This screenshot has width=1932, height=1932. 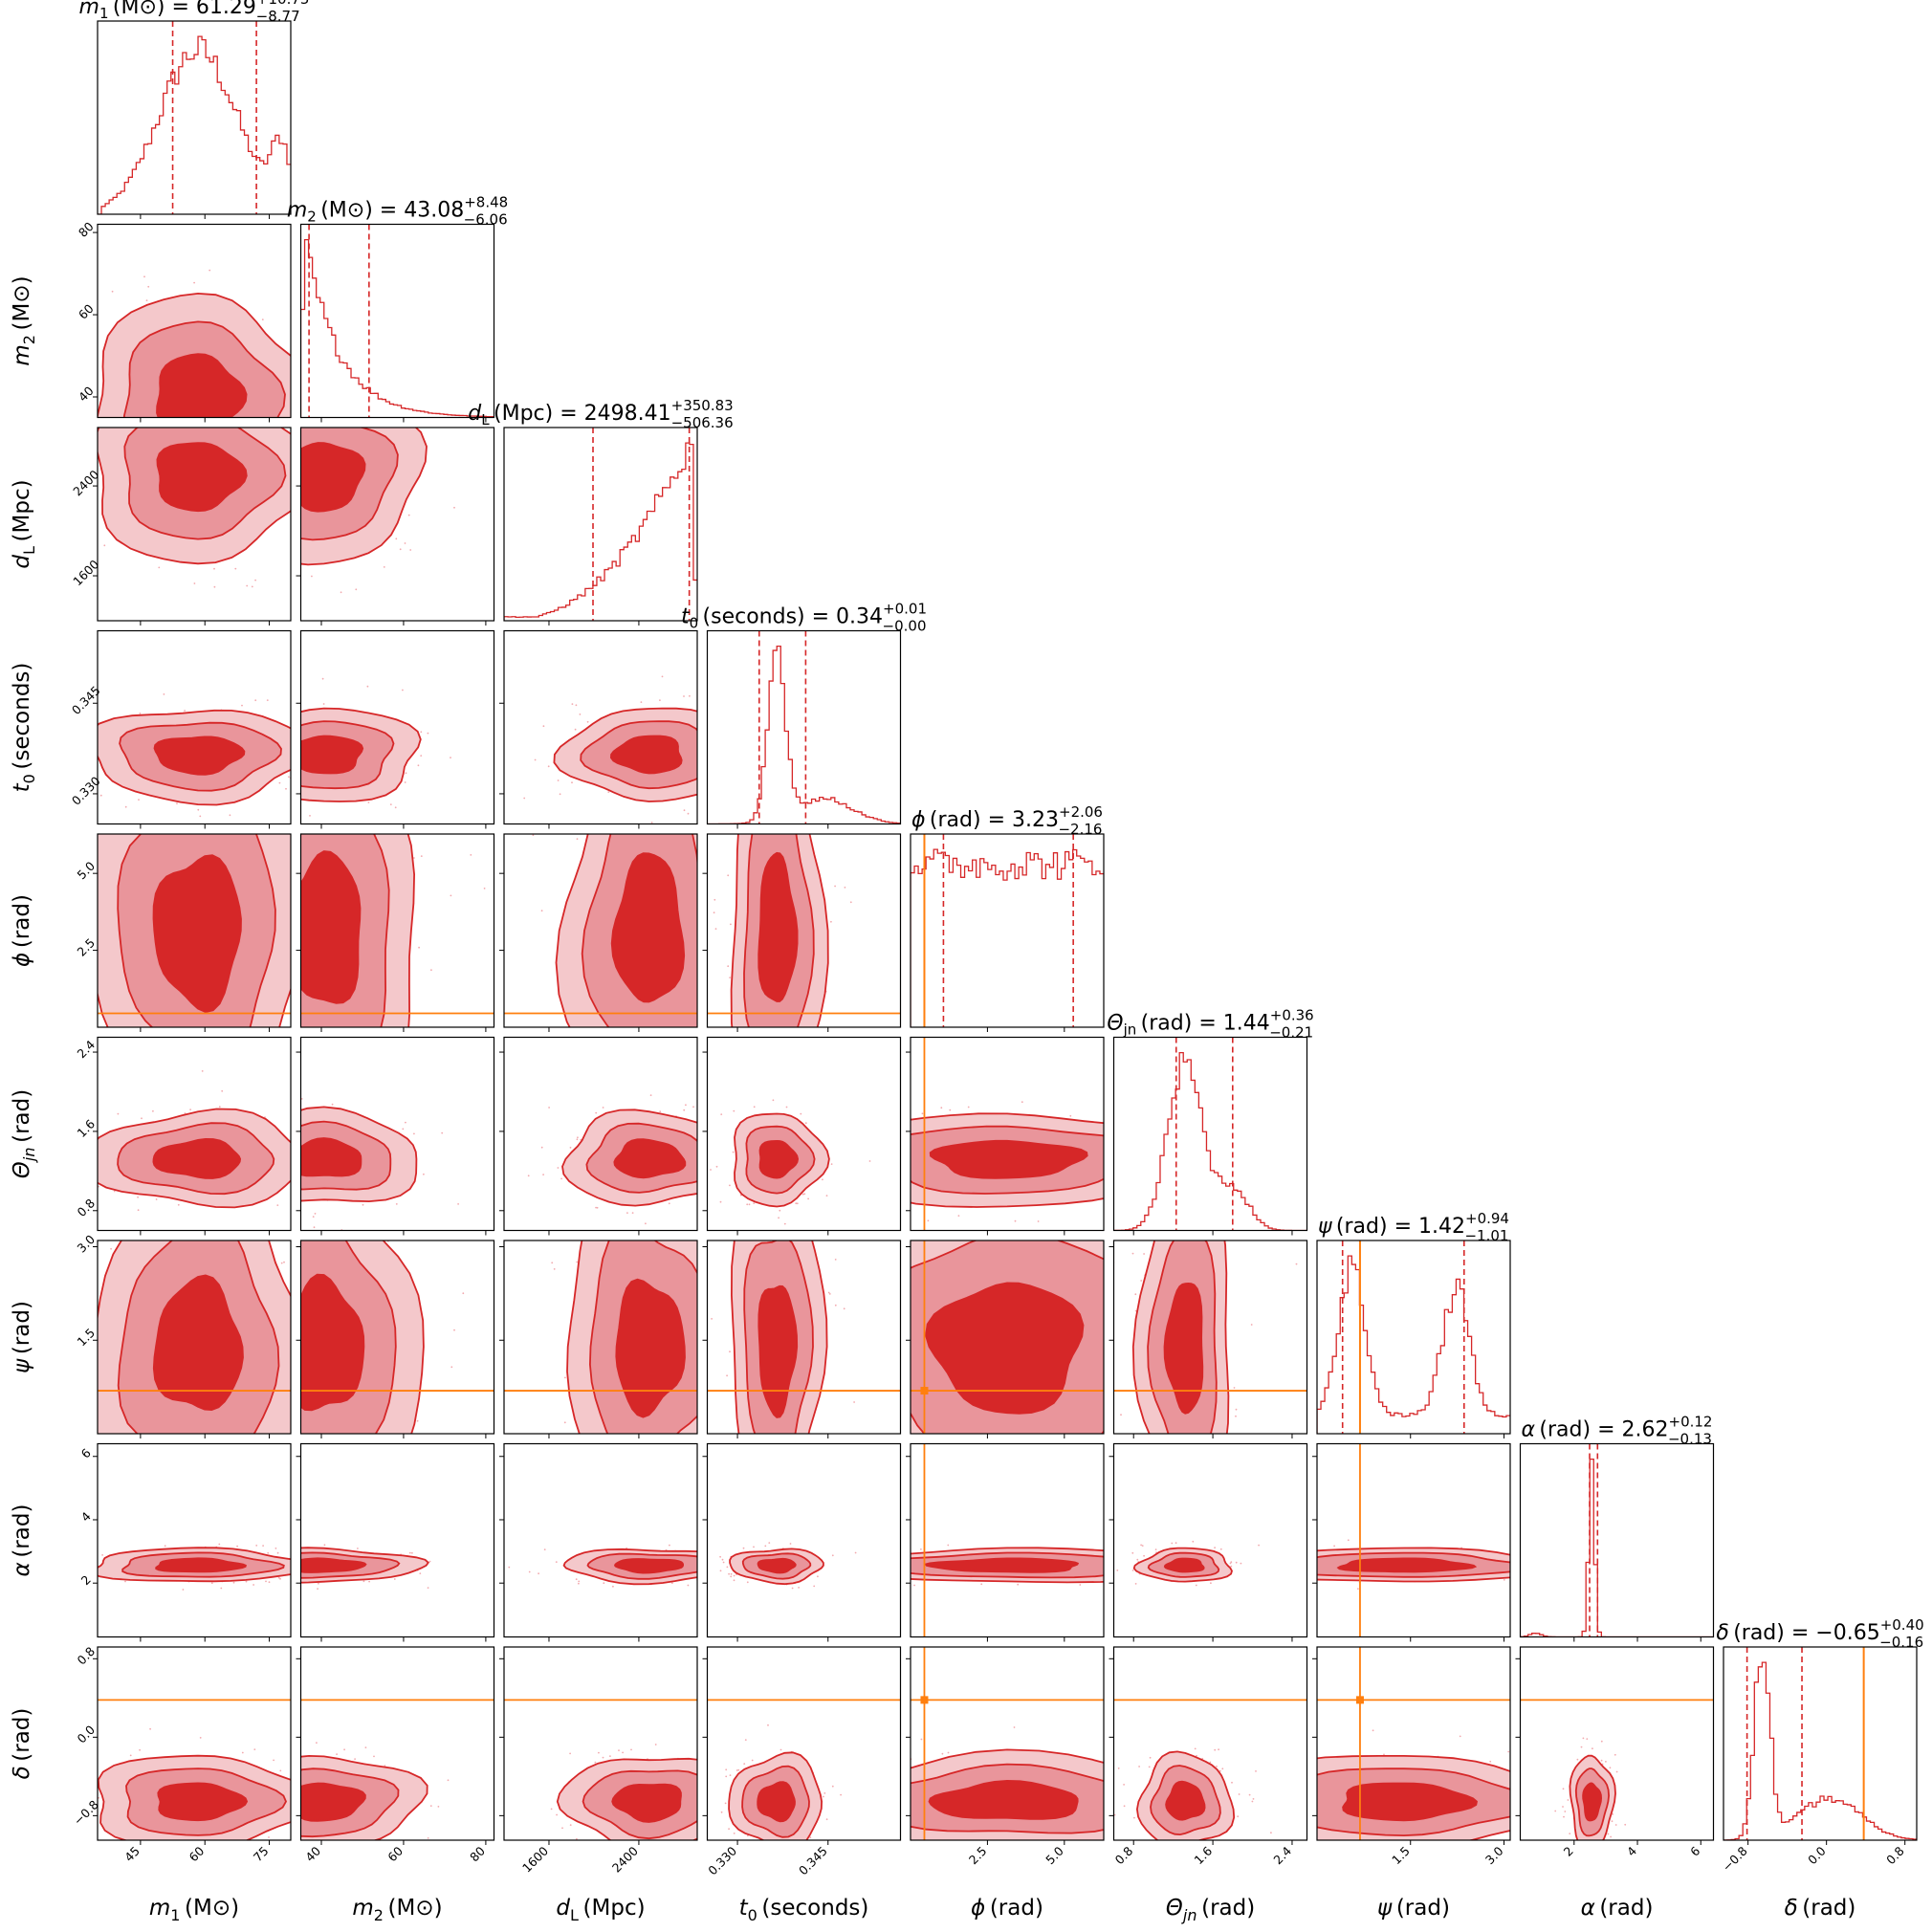 I want to click on y-tick-label-theta_jn: 0.8, so click(x=86, y=1207).